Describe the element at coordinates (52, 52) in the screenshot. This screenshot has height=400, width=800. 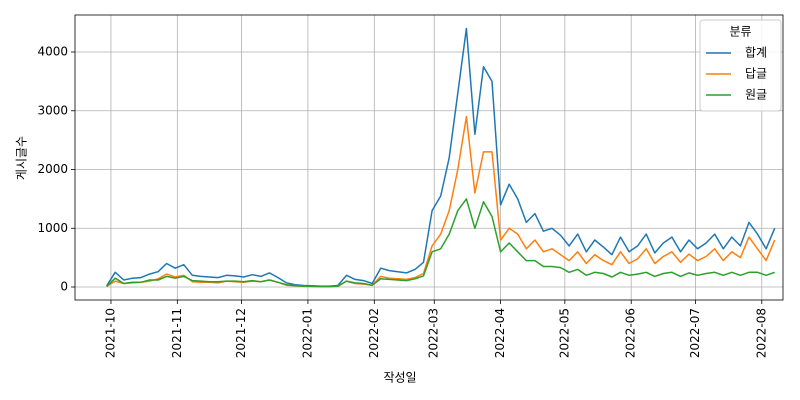
I see `y-tick-label: 4000` at that location.